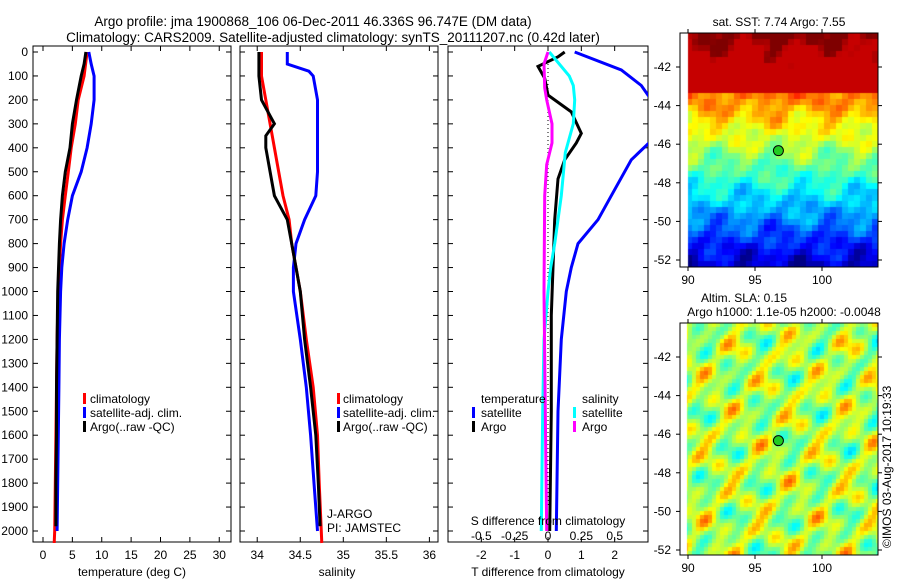 This screenshot has width=900, height=580. I want to click on annotation-pi: PI: JAMSTEC, so click(364, 528).